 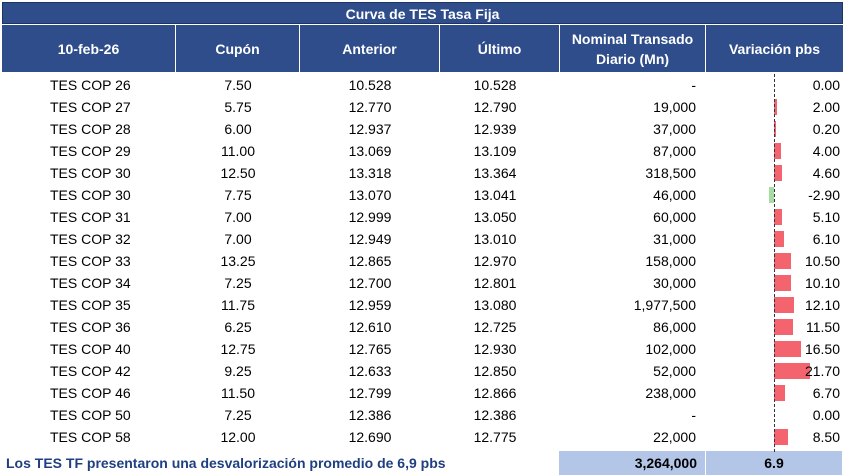 I want to click on ultimo-cell: 12.386, so click(x=495, y=415).